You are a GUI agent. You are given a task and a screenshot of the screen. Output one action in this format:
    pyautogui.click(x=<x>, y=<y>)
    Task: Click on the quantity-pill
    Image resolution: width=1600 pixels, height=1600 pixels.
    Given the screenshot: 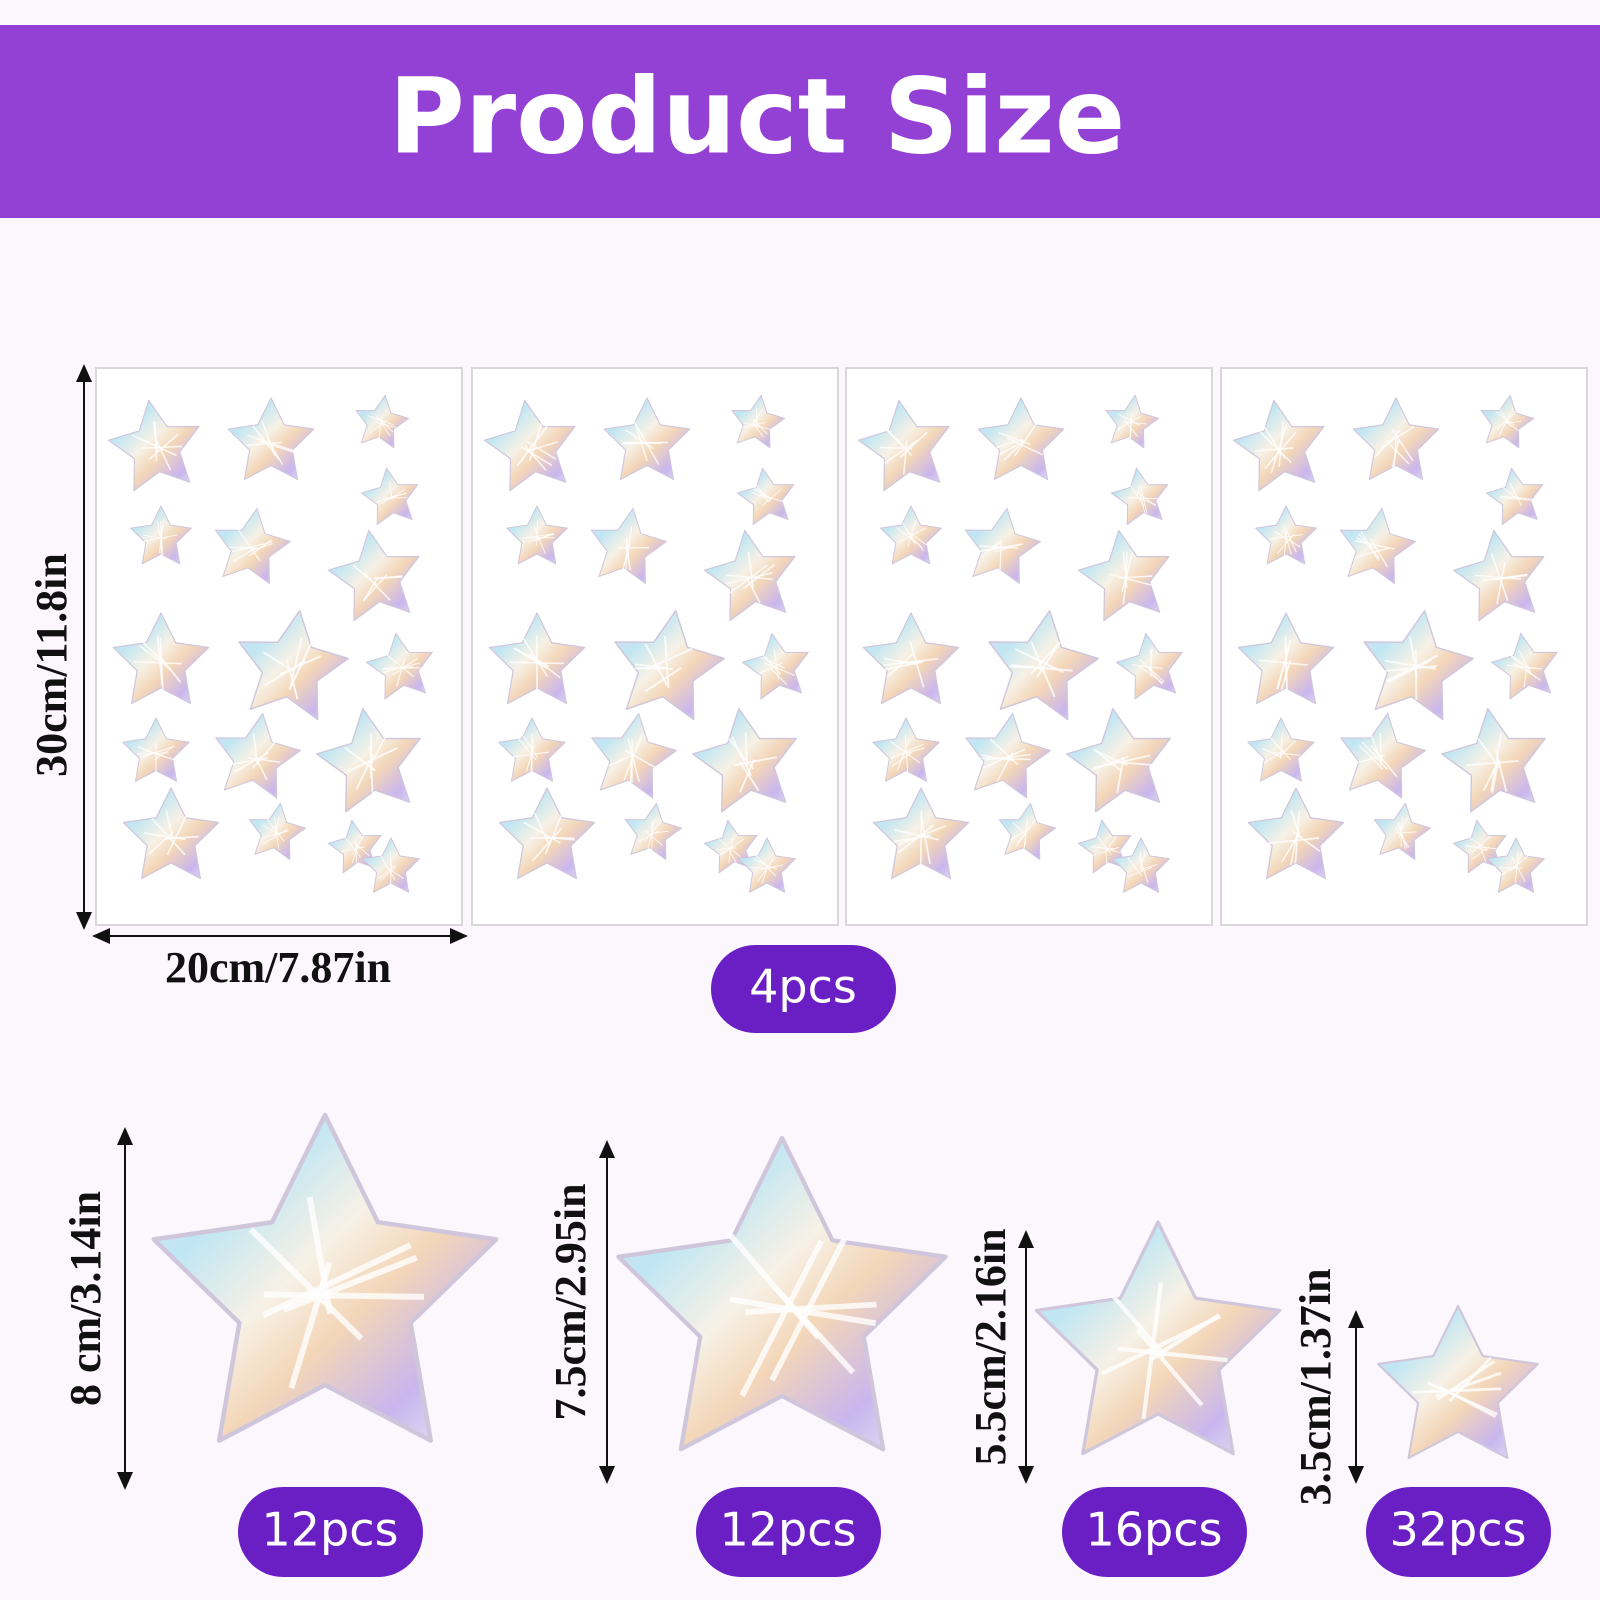 What is the action you would take?
    pyautogui.click(x=330, y=1532)
    